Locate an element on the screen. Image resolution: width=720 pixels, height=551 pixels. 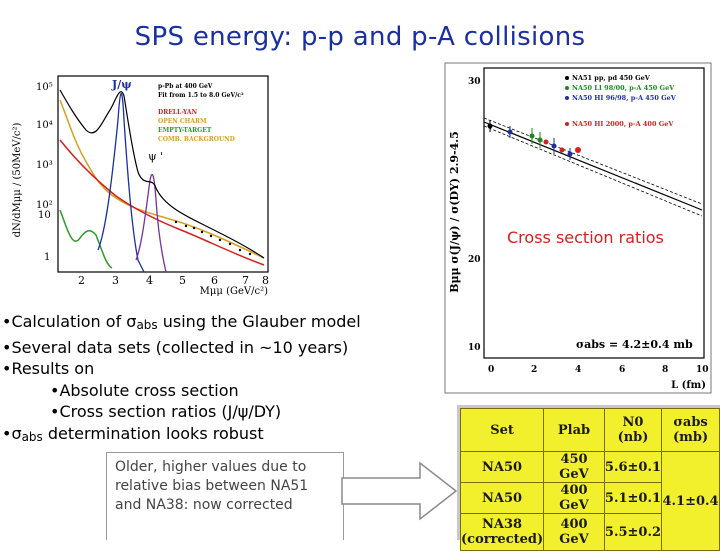
right-x-tick: 8 is located at coordinates (665, 370).